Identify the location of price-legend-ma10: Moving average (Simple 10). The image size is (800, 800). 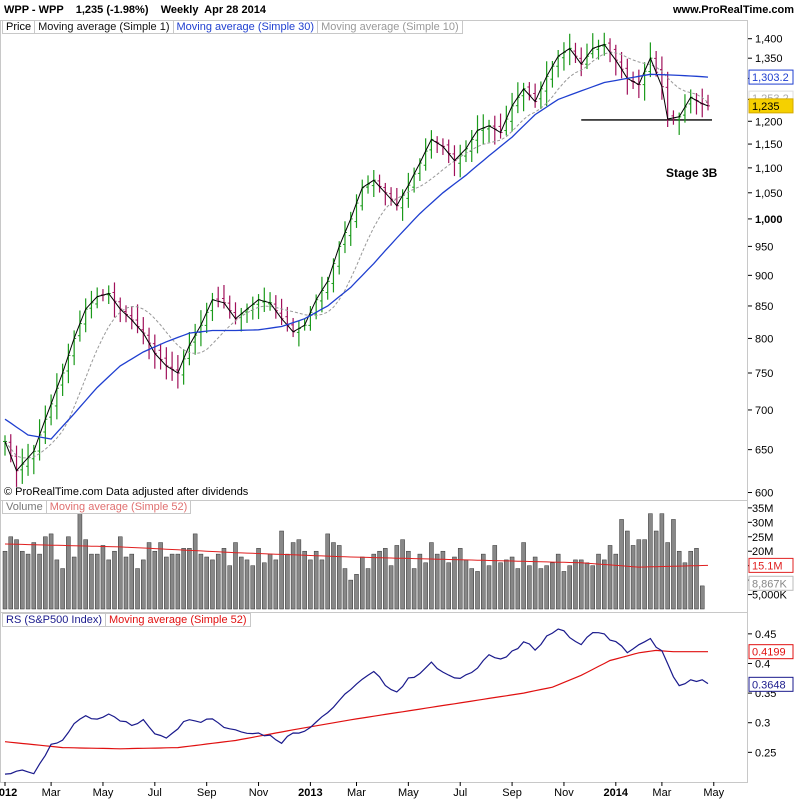
(390, 27).